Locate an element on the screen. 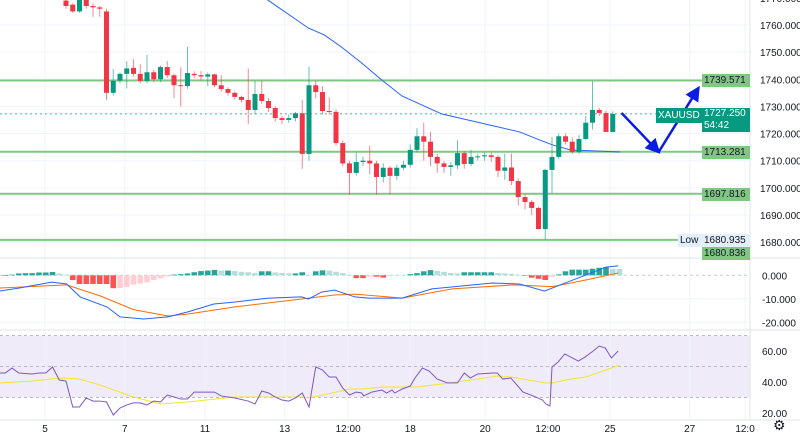 The height and width of the screenshot is (435, 800). macd-tick-label: -10.000 is located at coordinates (779, 300).